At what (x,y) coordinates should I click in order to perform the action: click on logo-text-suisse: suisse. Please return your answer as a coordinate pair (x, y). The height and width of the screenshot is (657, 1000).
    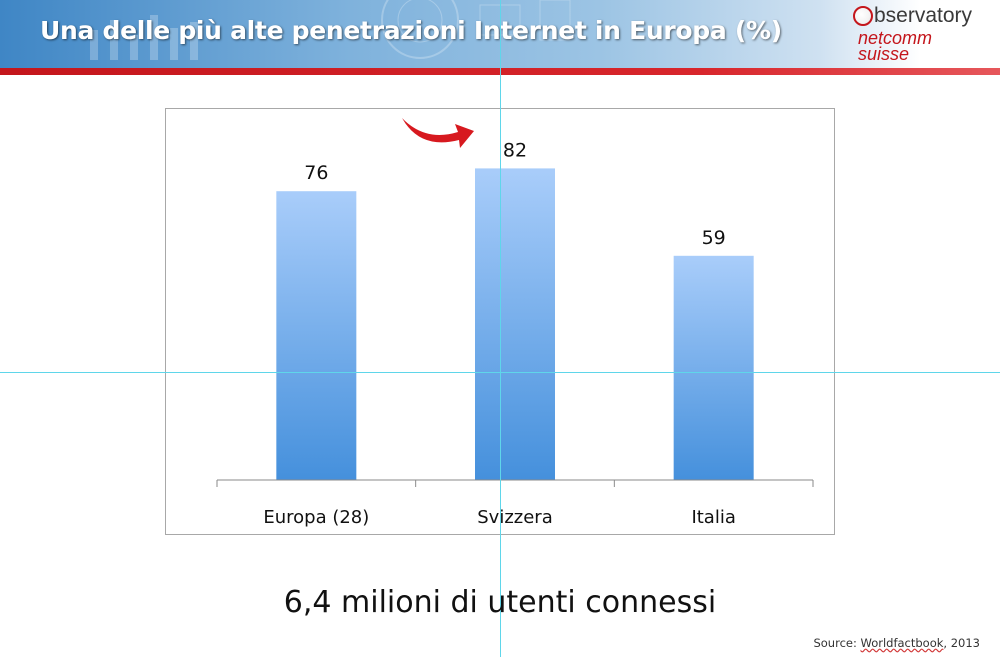
    Looking at the image, I should click on (884, 54).